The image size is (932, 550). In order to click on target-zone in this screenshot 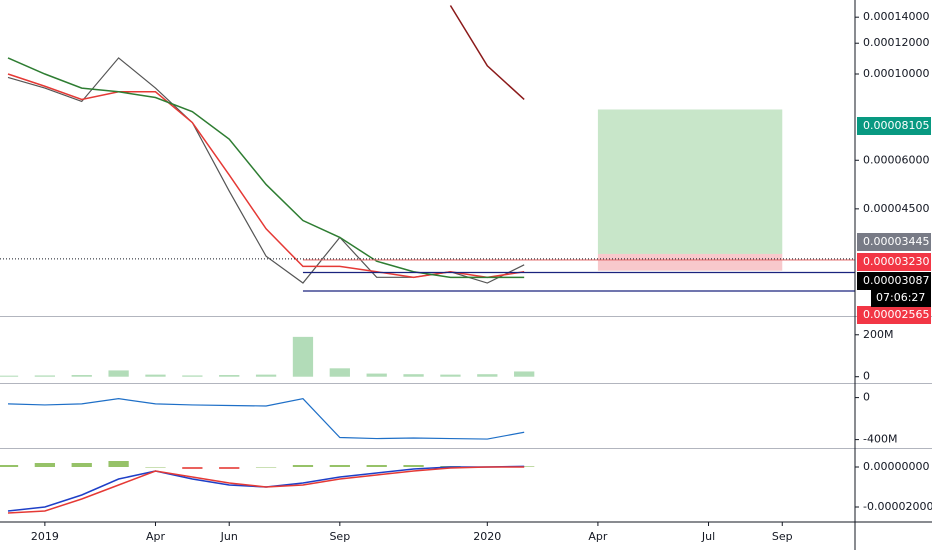, I will do `click(690, 181)`.